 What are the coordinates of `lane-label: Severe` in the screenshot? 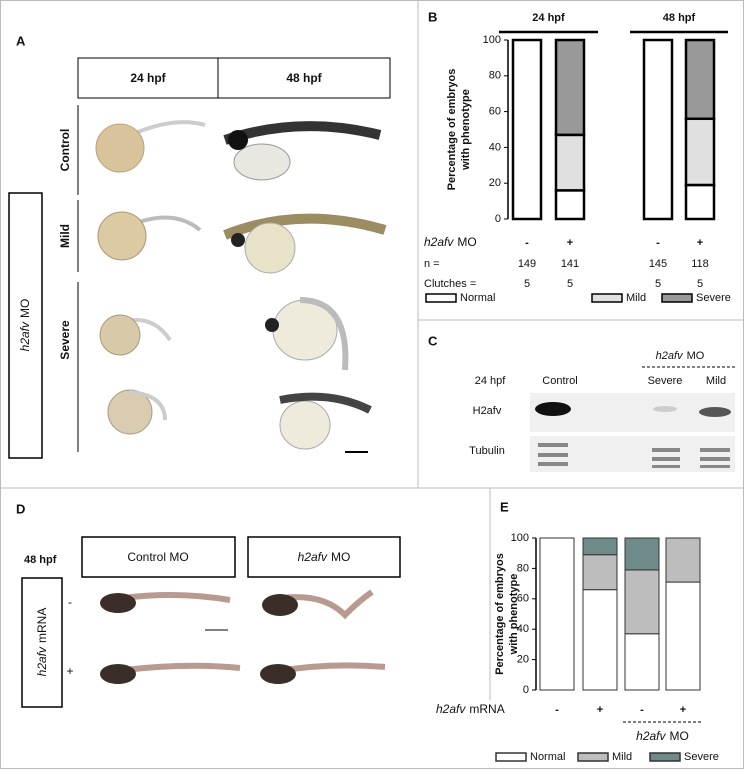 It's located at (665, 381).